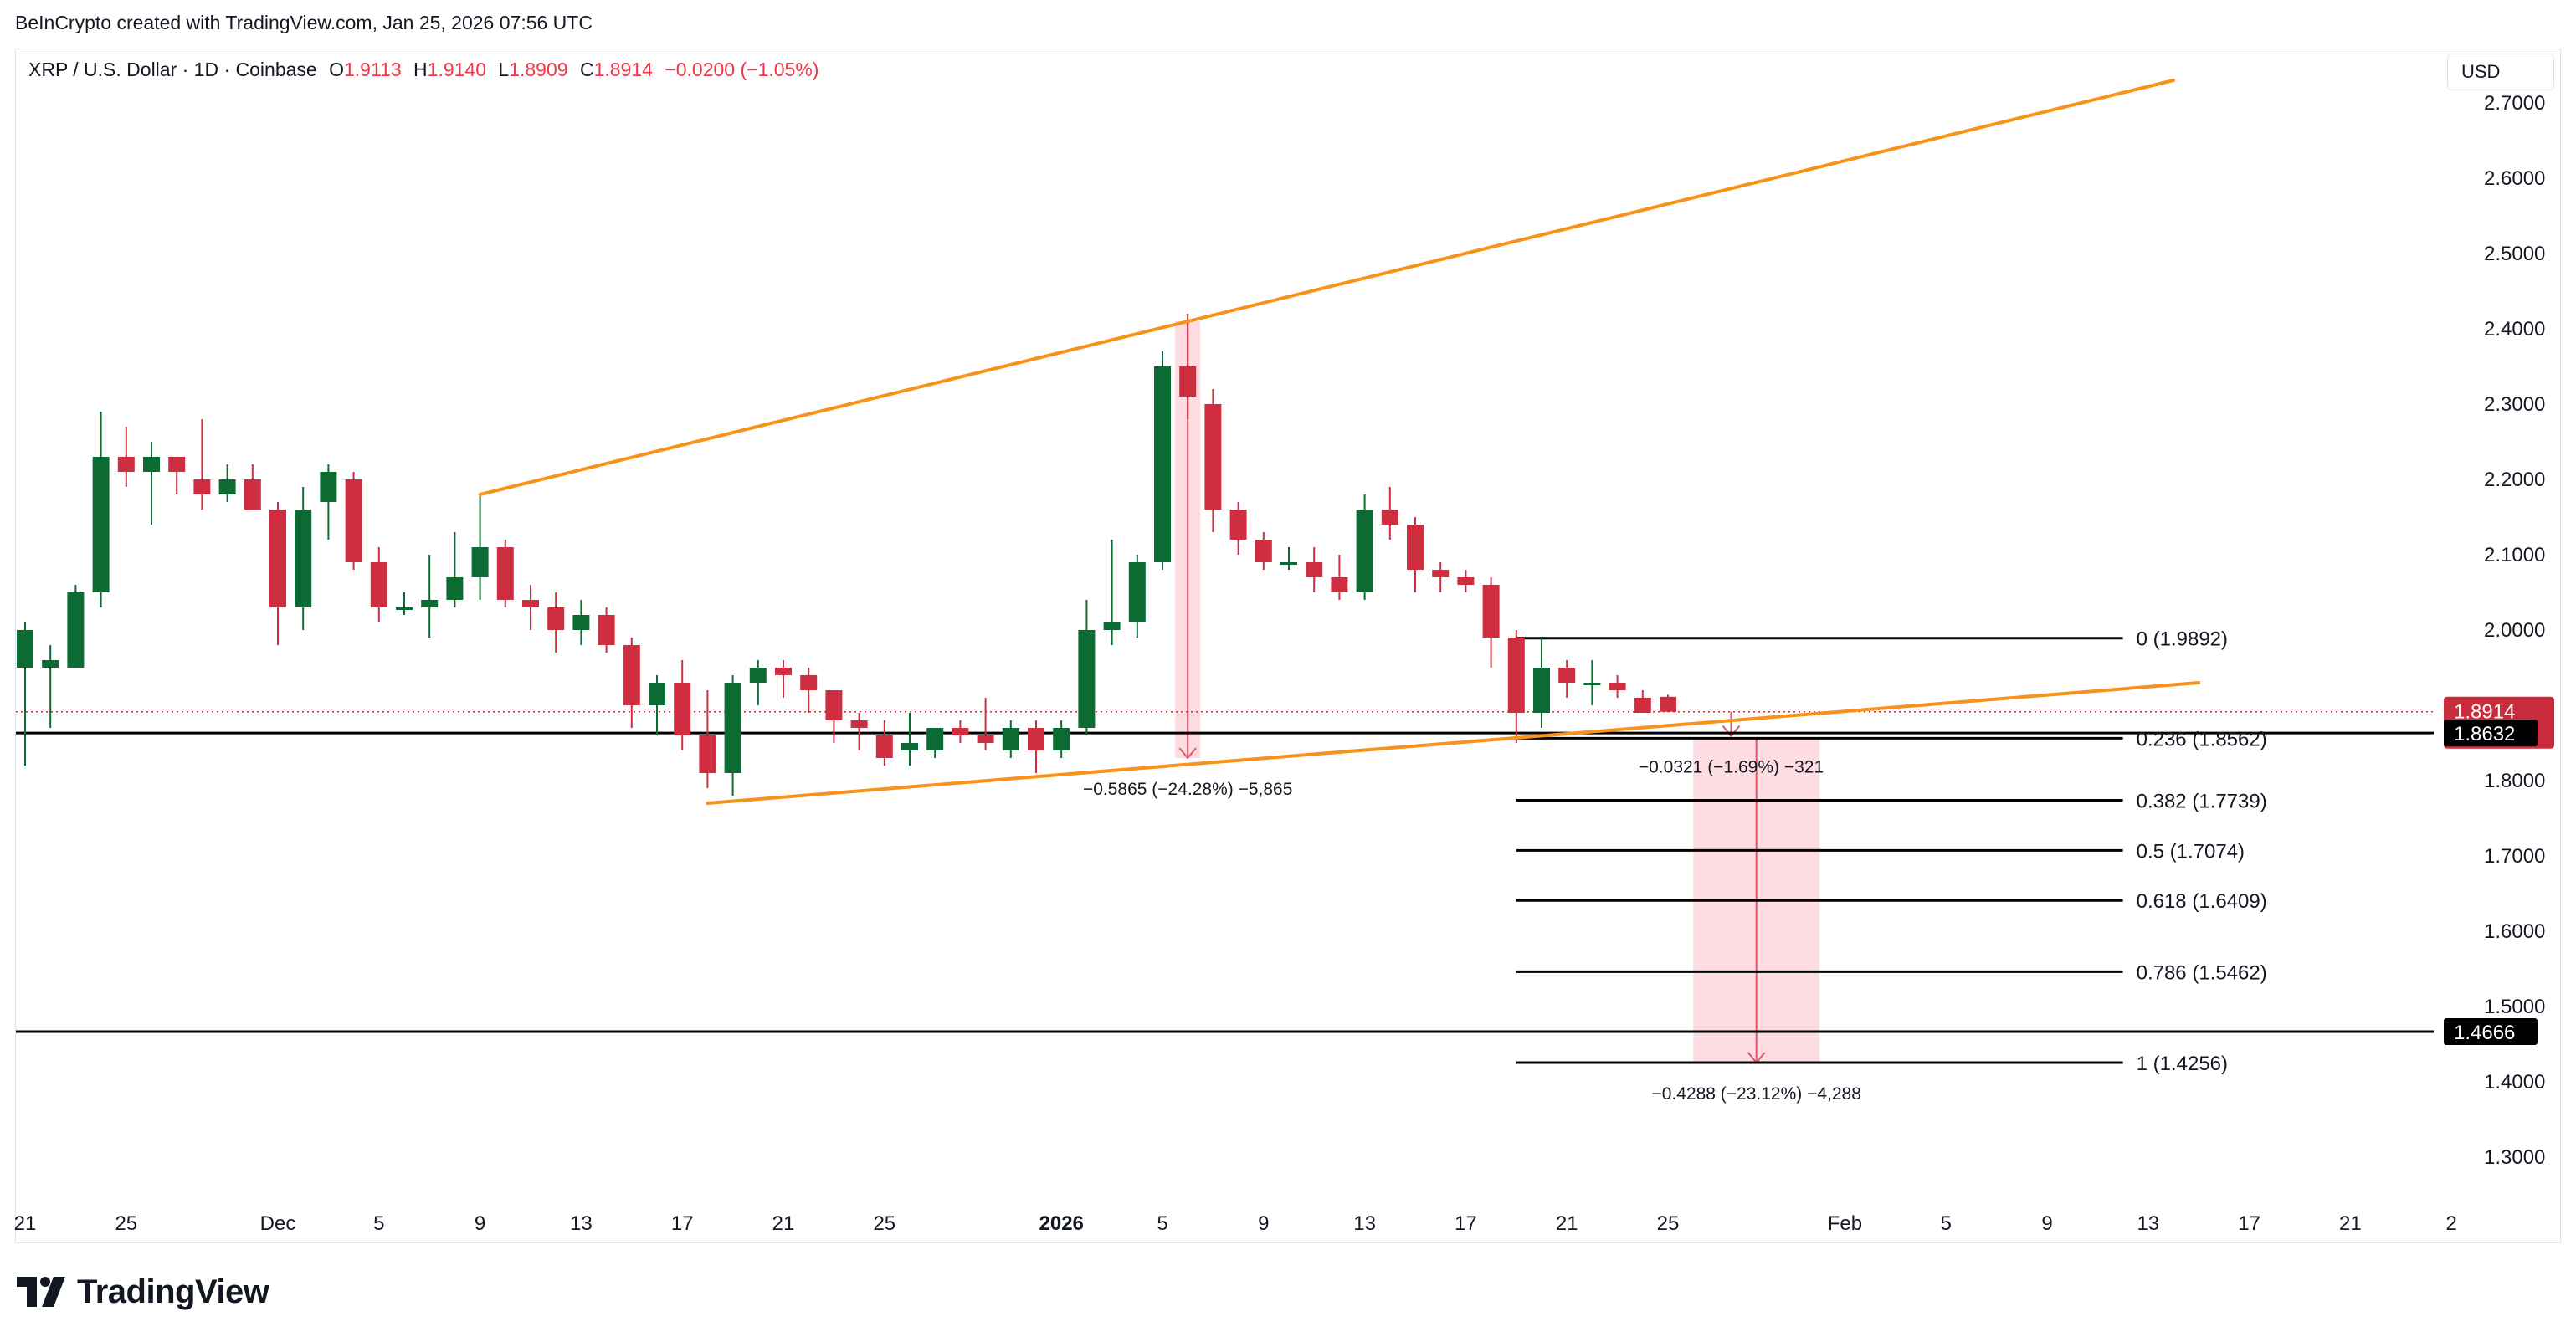  I want to click on legend-open: O1.9113, so click(365, 69).